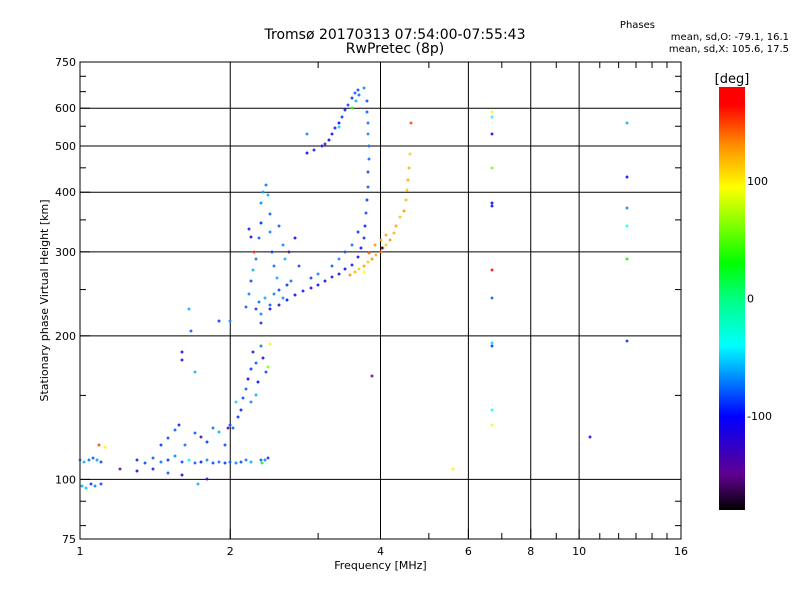  I want to click on y-tick-label: 300, so click(65, 252).